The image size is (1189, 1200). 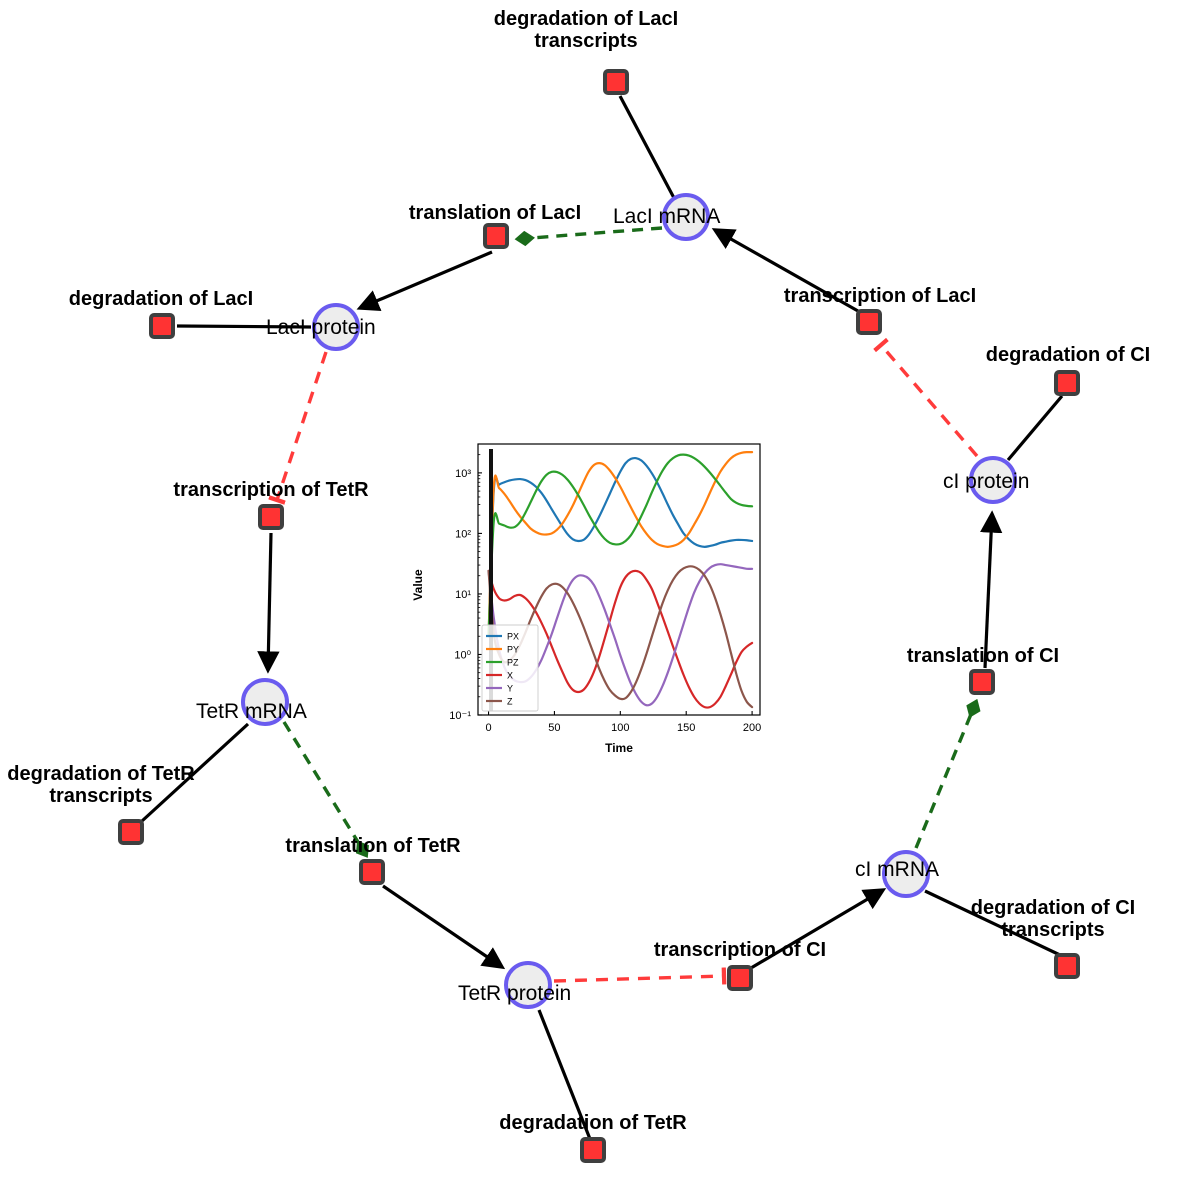 What do you see at coordinates (418, 585) in the screenshot?
I see `y-axis-label: Value` at bounding box center [418, 585].